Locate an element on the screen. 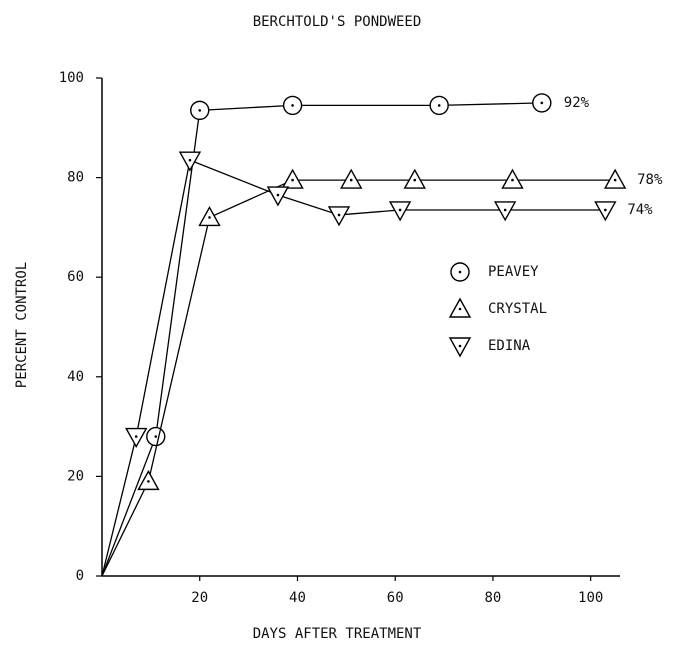 Image resolution: width=676 pixels, height=659 pixels. y-tick-label: 20 is located at coordinates (75, 476).